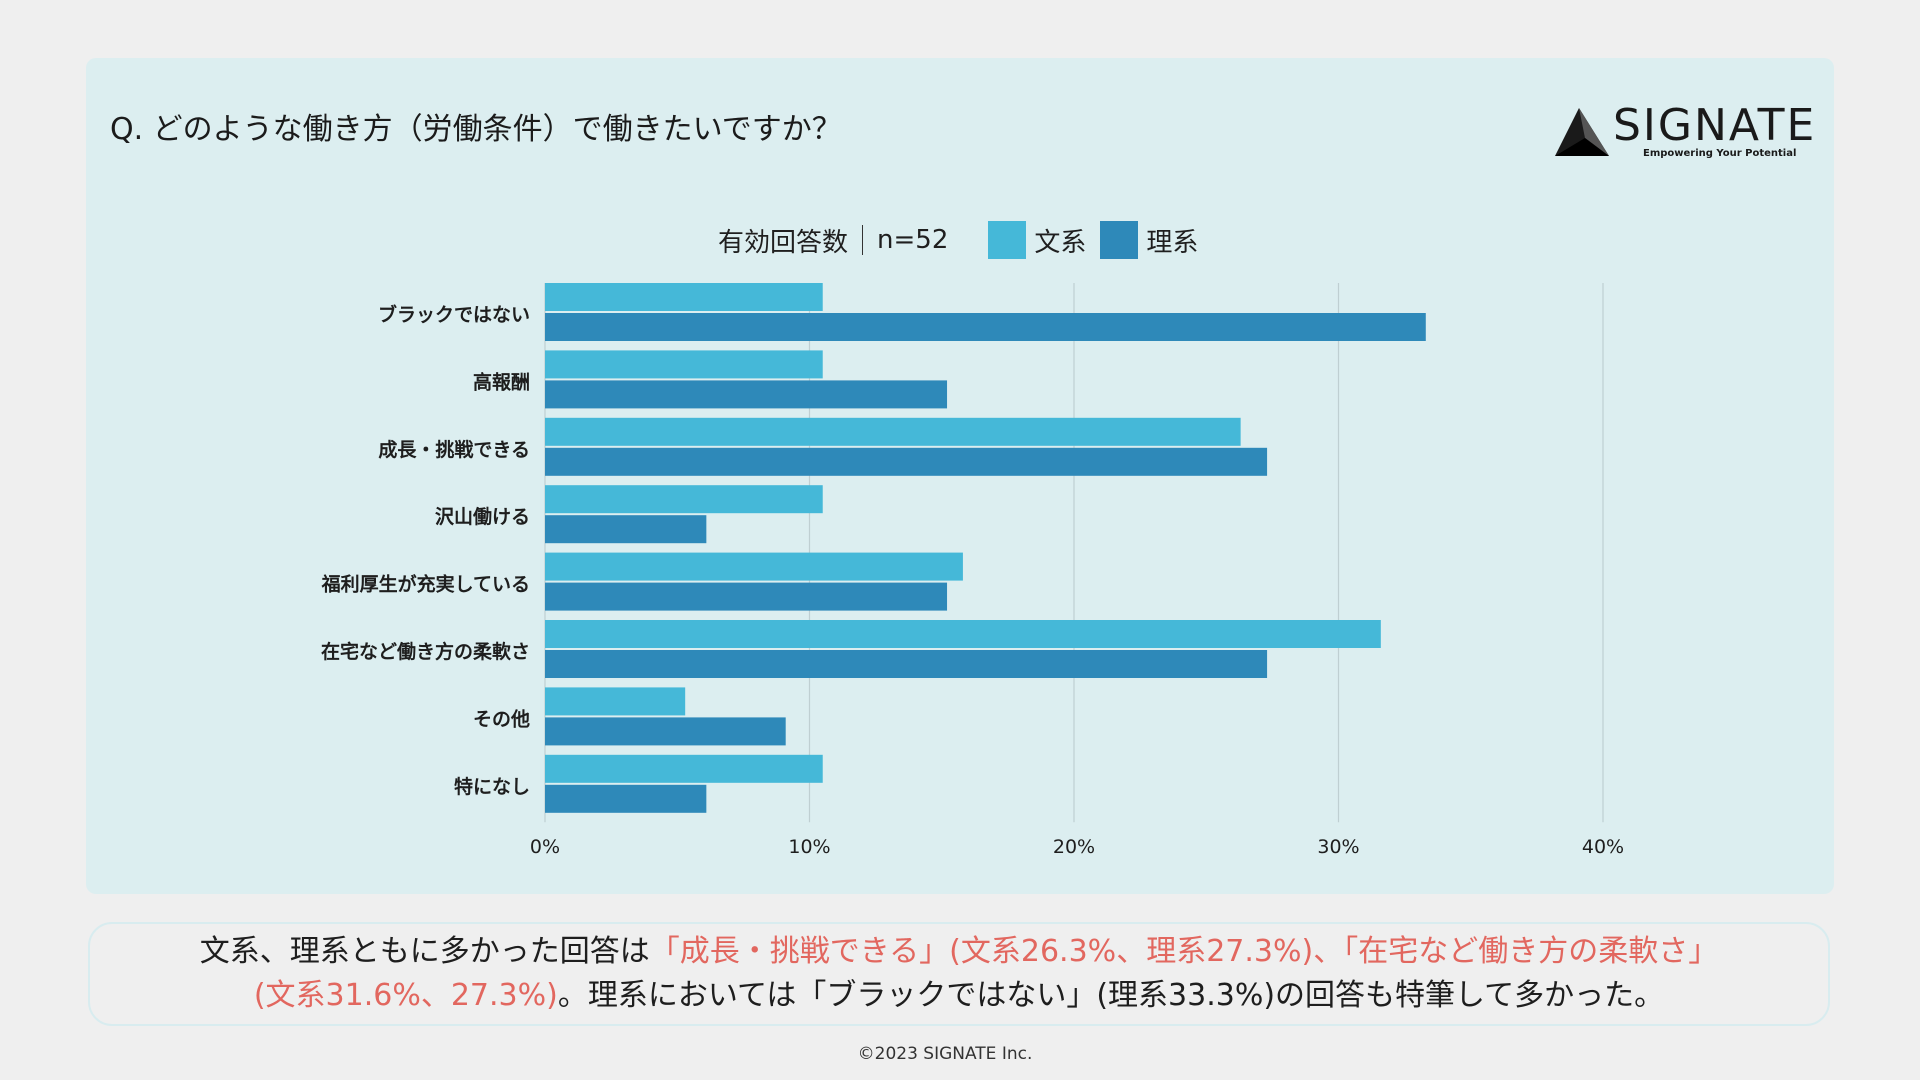 The width and height of the screenshot is (1920, 1080). What do you see at coordinates (424, 951) in the screenshot?
I see `summary-text-1-0: 文系、理系ともに多かった回答は` at bounding box center [424, 951].